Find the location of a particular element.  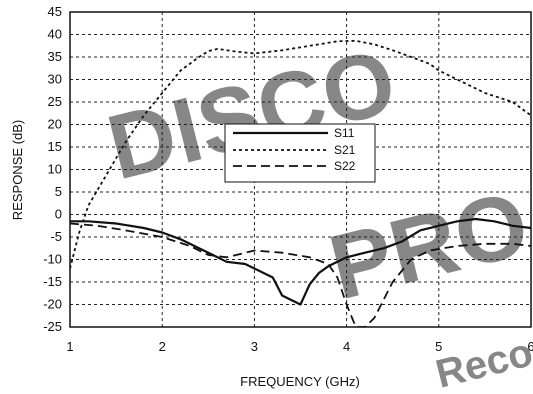

y-axis-title: RESPONSE (dB) is located at coordinates (17, 170).